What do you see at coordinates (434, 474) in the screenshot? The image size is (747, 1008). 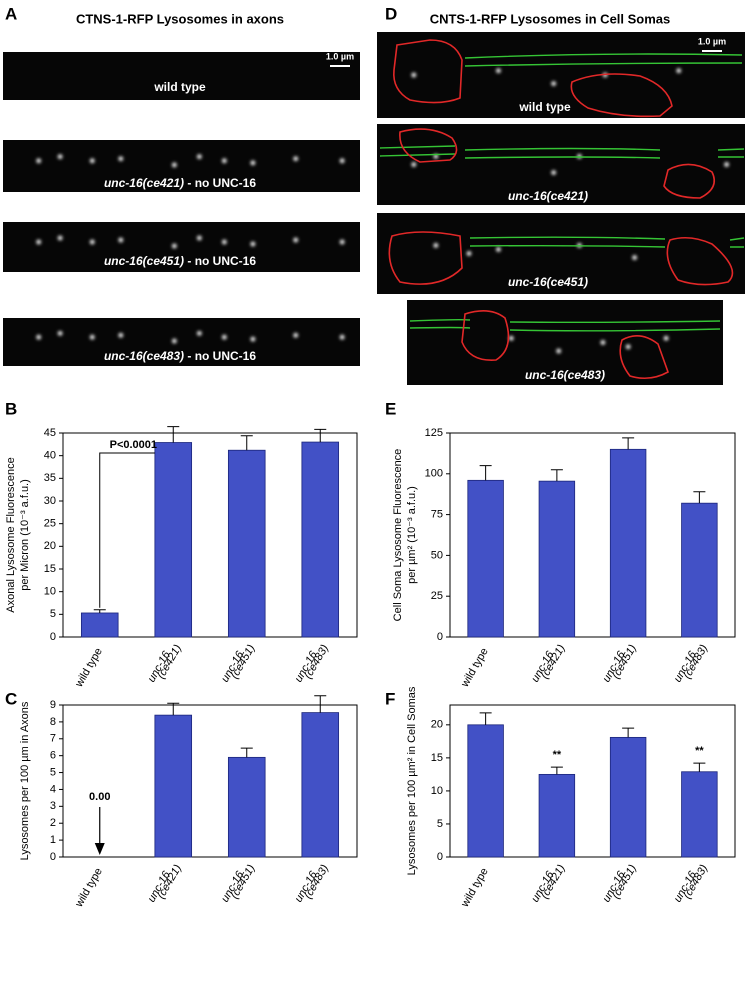 I see `y-tick-label: 100` at bounding box center [434, 474].